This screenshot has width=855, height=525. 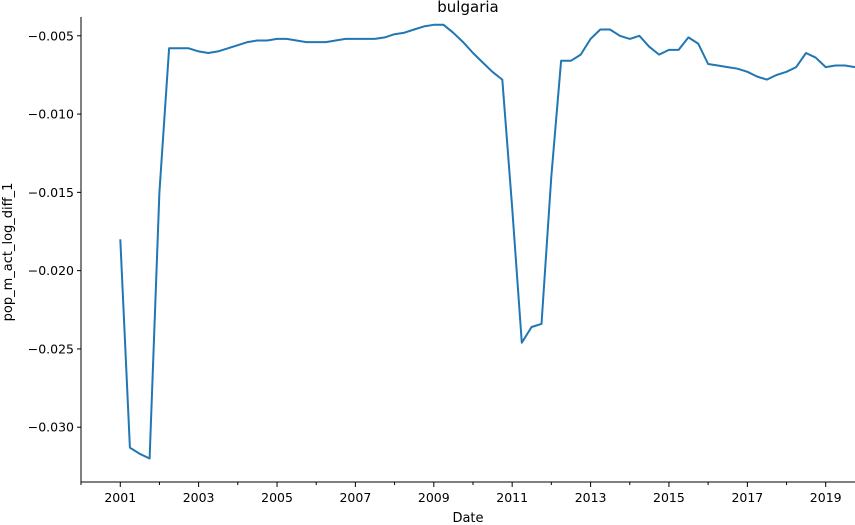 I want to click on x-tick-label: 2003, so click(x=199, y=497).